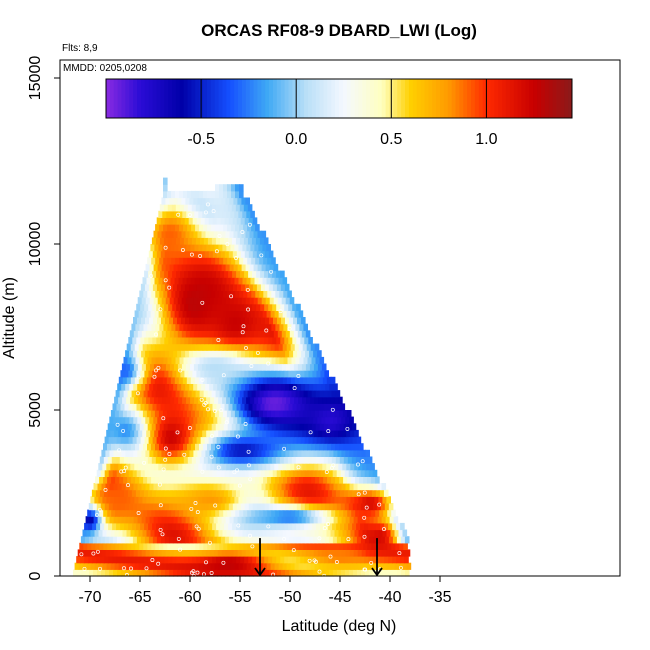 This screenshot has height=650, width=650. I want to click on x-tick-label: -70, so click(89, 597).